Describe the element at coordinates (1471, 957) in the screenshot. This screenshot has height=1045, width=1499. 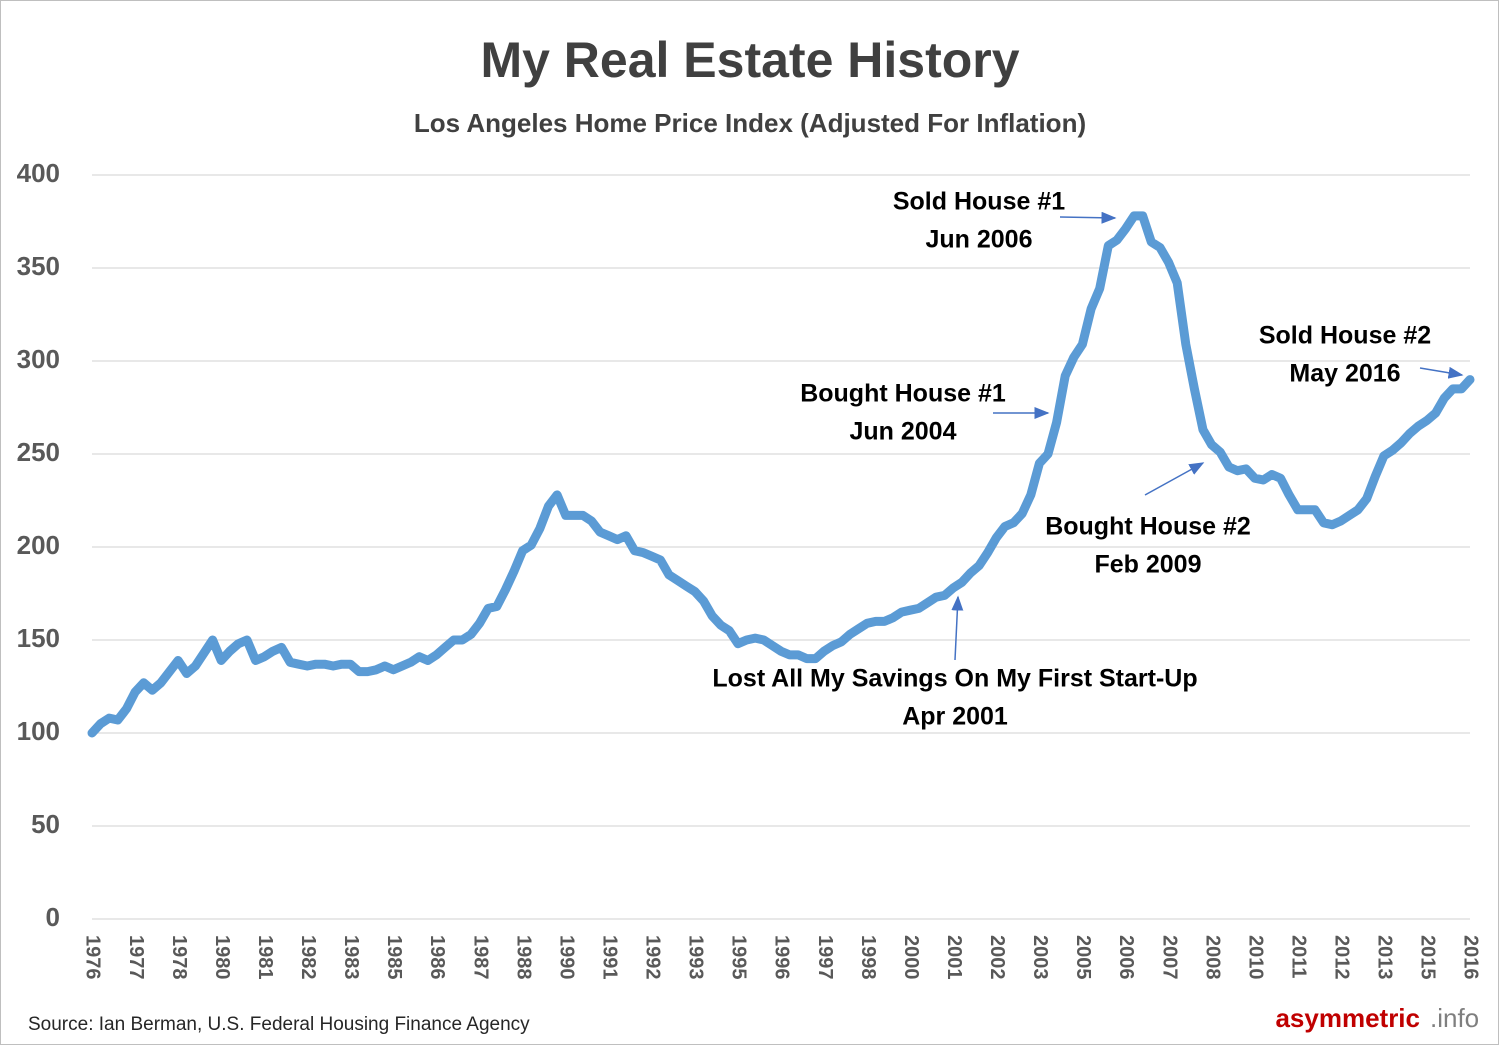
I see `x-tick-label: 2016` at that location.